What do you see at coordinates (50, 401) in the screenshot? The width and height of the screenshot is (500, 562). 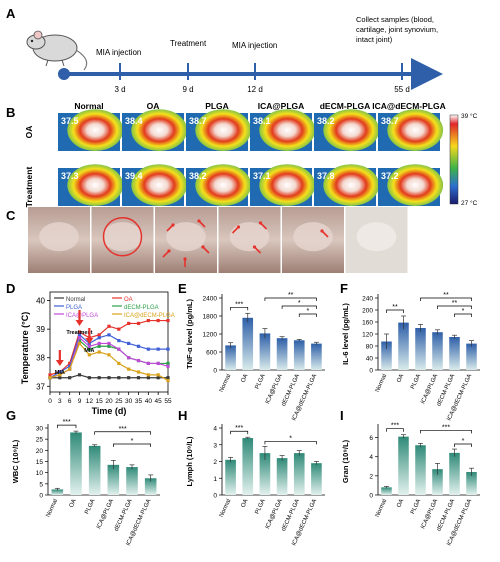 I see `x-tick-label: 0` at bounding box center [50, 401].